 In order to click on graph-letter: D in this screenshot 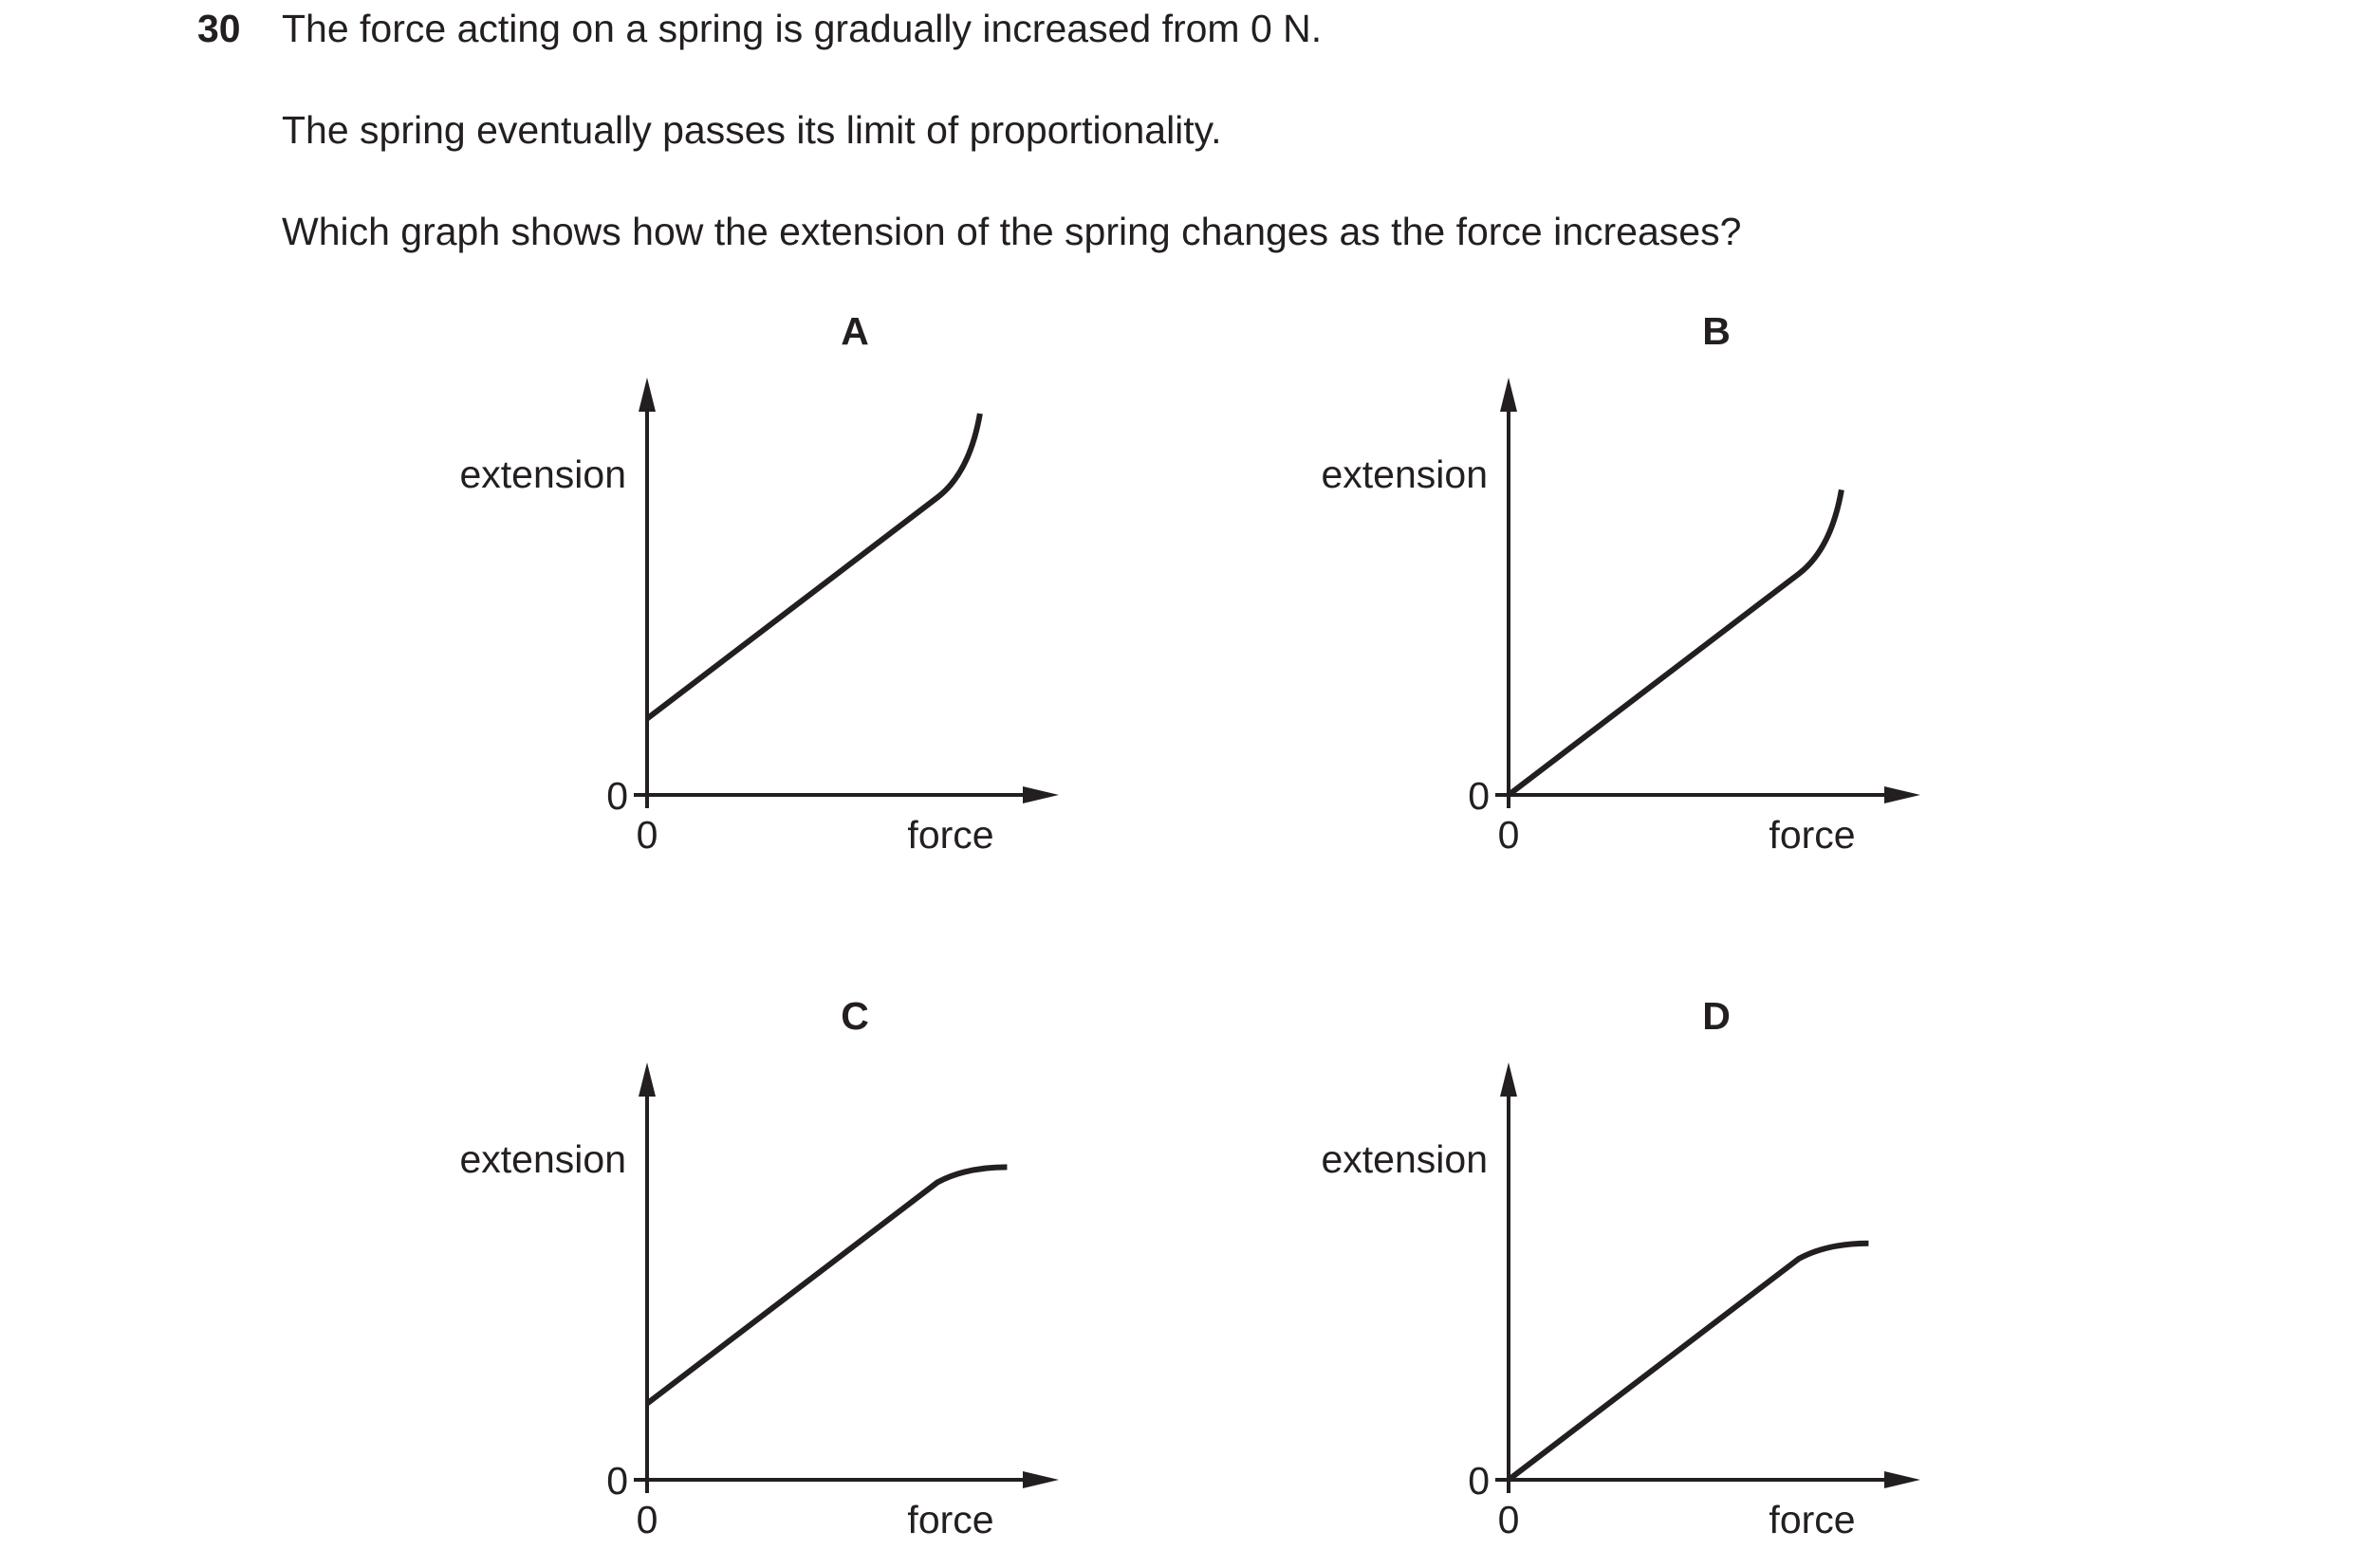, I will do `click(1716, 1016)`.